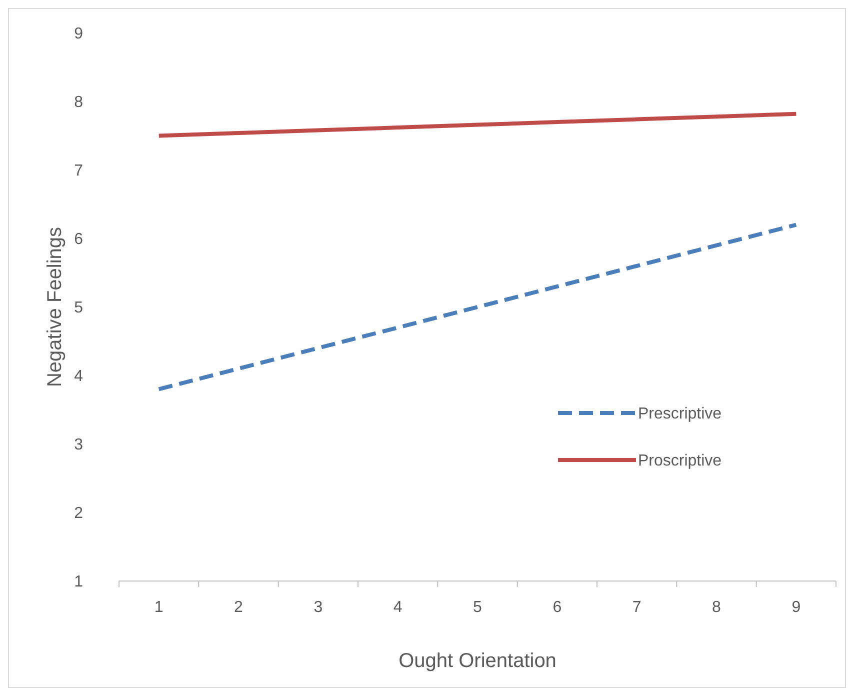 The height and width of the screenshot is (696, 854). What do you see at coordinates (477, 607) in the screenshot?
I see `x-tick-label: 5` at bounding box center [477, 607].